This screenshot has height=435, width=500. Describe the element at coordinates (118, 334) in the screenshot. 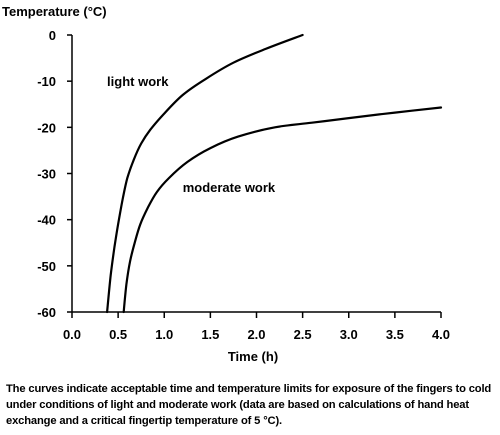

I see `x-tick-label: 0.5` at that location.